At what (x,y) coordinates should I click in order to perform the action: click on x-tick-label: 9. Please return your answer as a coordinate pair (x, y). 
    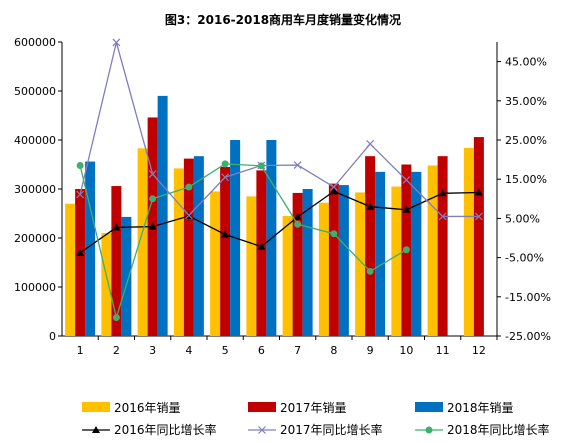
    Looking at the image, I should click on (370, 350).